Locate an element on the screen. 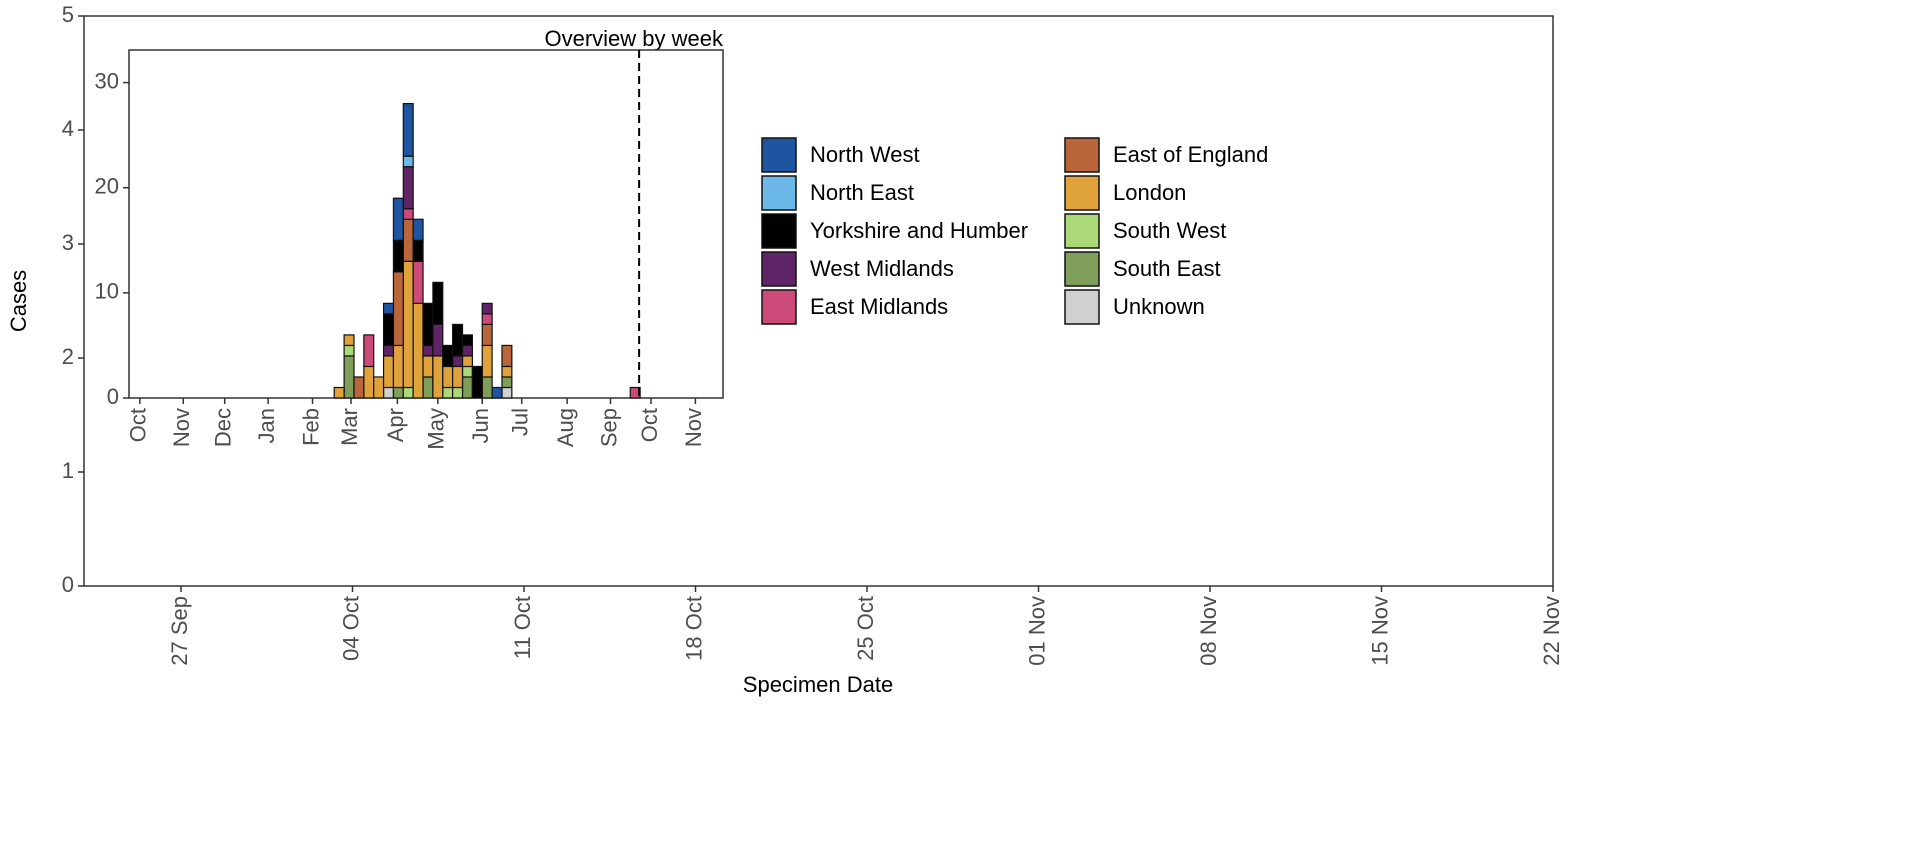  x-tick-label: 25 Oct is located at coordinates (865, 628).